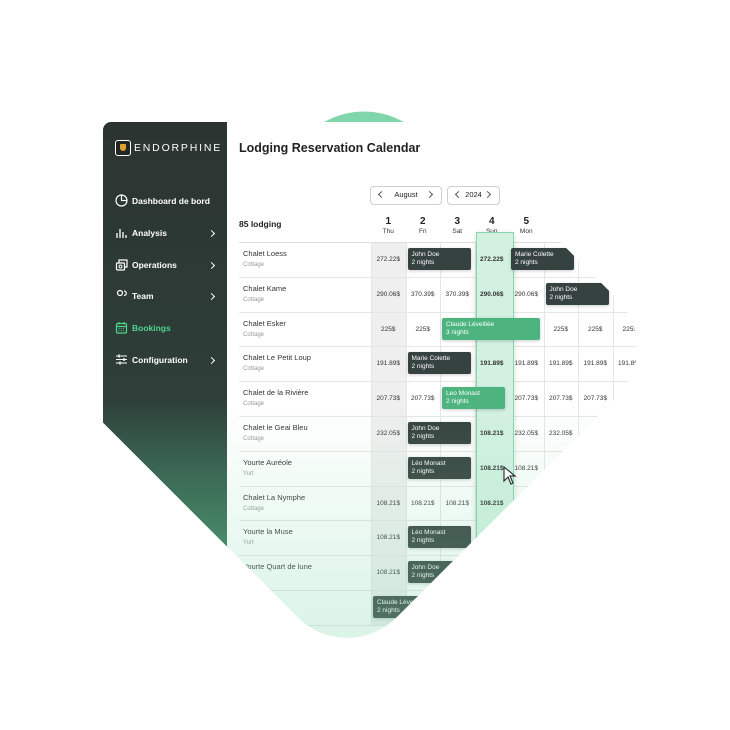  Describe the element at coordinates (388, 231) in the screenshot. I see `day-name: Thu` at that location.